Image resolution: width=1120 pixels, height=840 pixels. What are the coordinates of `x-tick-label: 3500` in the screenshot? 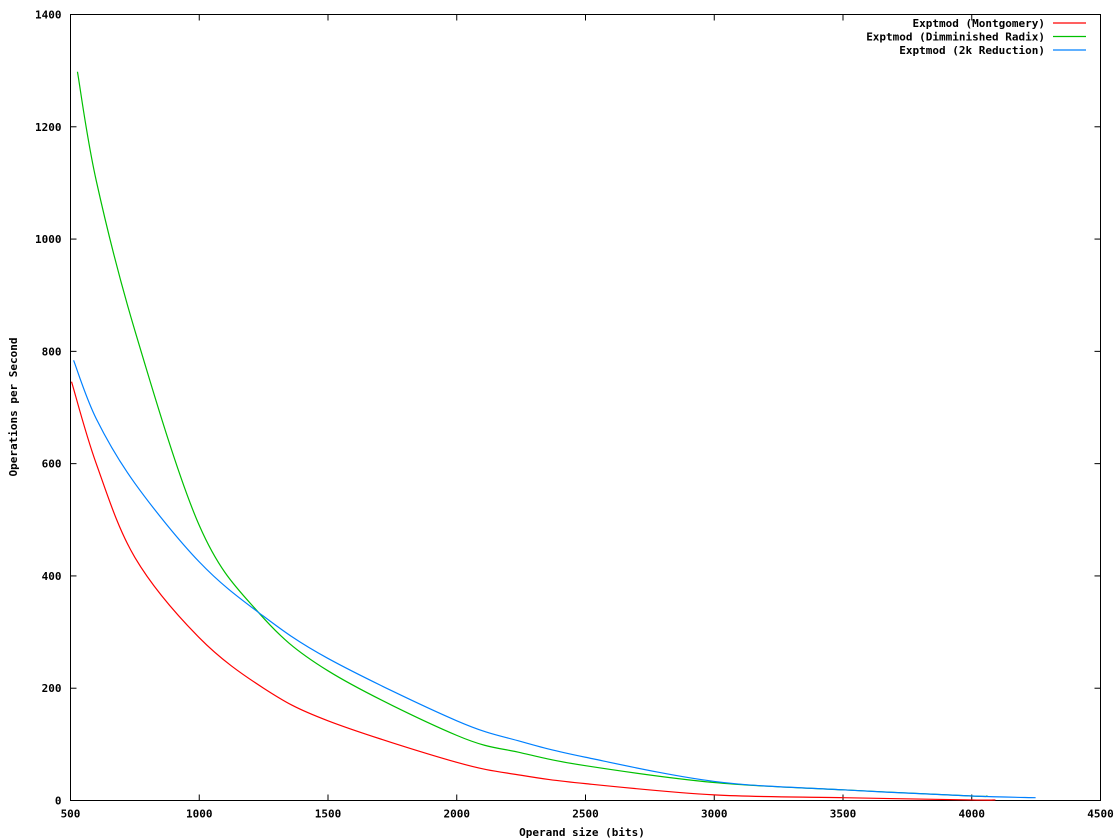 It's located at (843, 814).